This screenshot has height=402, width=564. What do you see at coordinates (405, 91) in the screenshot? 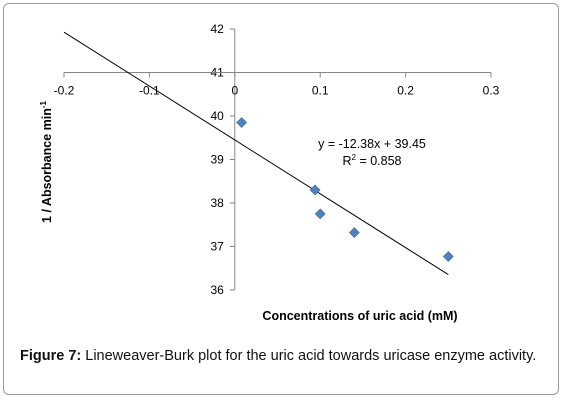
I see `x-tick-label: 0.2` at bounding box center [405, 91].